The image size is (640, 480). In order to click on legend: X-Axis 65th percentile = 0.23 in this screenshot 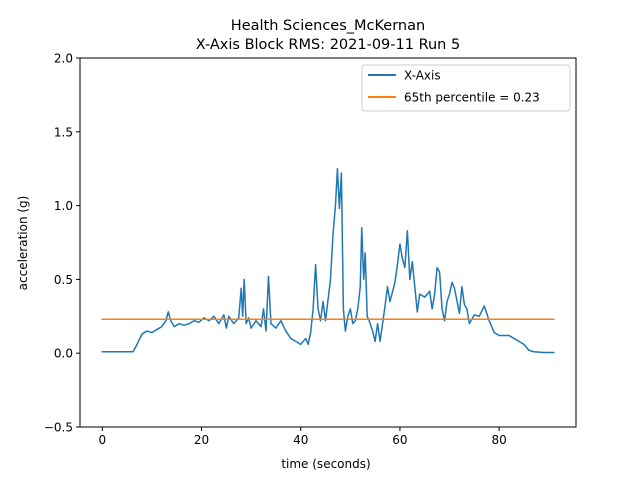, I will do `click(466, 88)`.